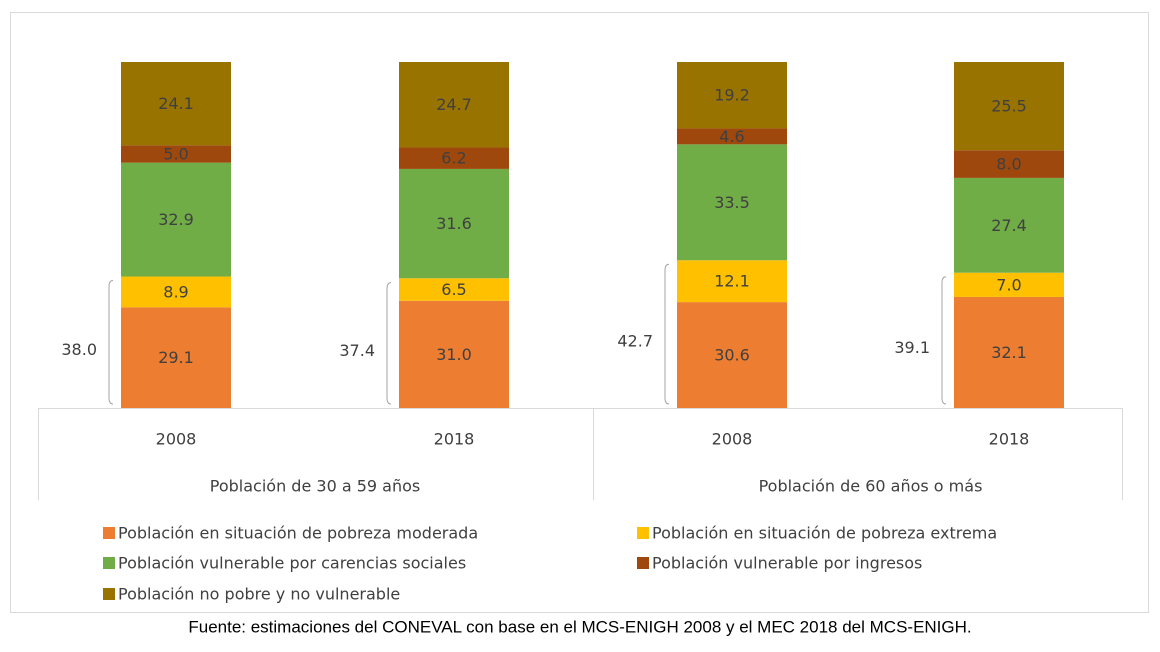 This screenshot has height=652, width=1160. I want to click on legend-label: Población no pobre y no vulnerable, so click(259, 594).